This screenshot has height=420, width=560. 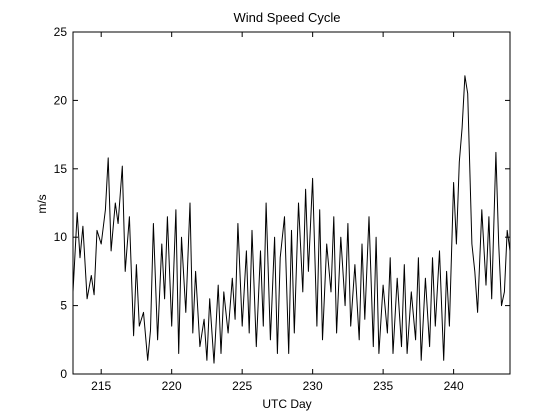 I want to click on chart-title: Wind Speed Cycle, so click(x=287, y=17).